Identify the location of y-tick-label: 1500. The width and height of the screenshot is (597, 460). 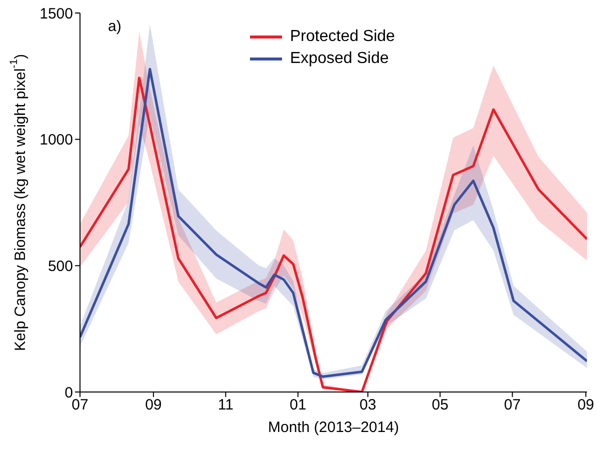
(56, 13).